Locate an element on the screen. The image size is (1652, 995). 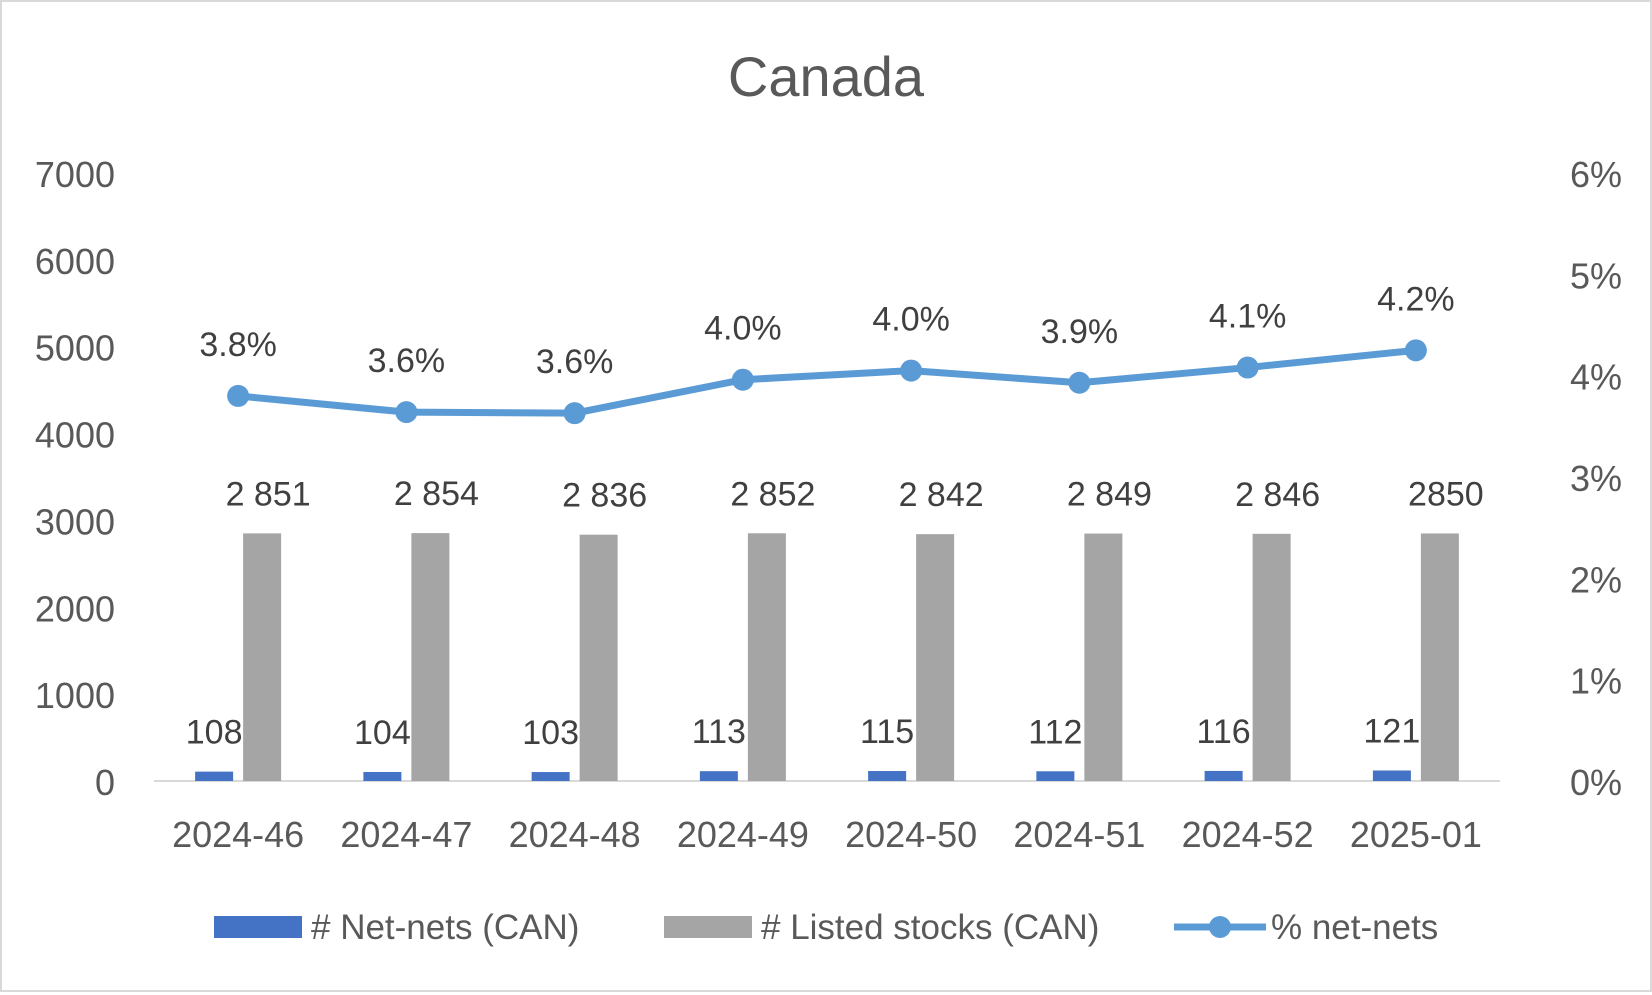
legend-label: # Net-nets (CAN) is located at coordinates (445, 927).